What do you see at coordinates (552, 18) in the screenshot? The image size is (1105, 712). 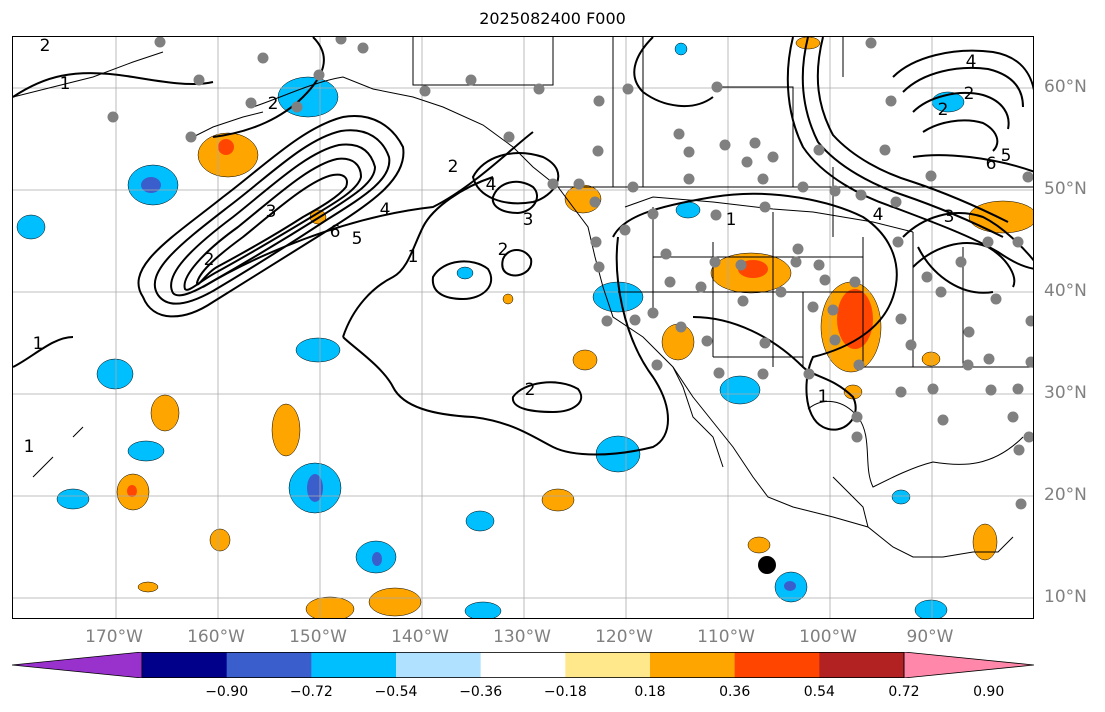 I see `plot-title: 2025082400 F000` at bounding box center [552, 18].